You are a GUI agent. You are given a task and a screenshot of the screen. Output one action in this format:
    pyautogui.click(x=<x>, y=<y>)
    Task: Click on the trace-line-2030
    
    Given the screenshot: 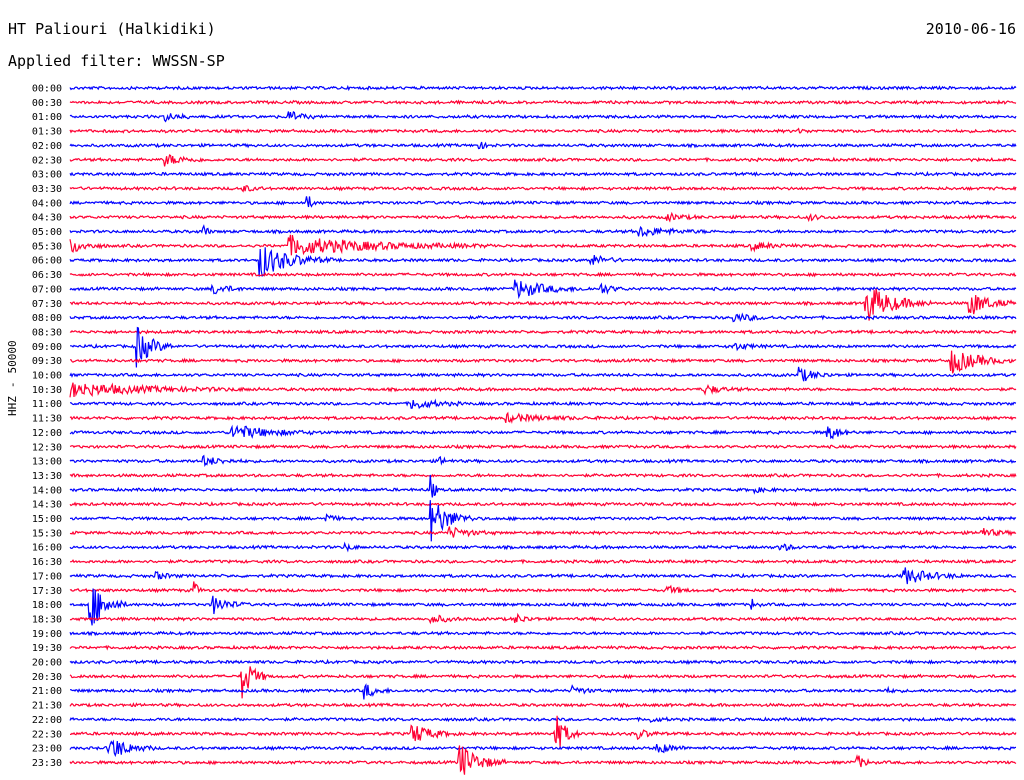 What is the action you would take?
    pyautogui.click(x=543, y=682)
    